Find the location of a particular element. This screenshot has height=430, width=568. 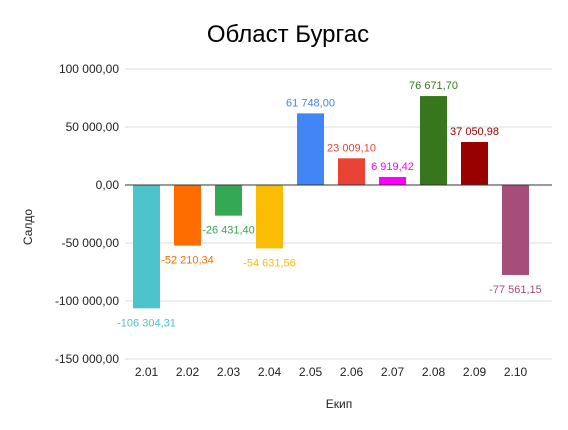

y-tick-label: 100 000,00 is located at coordinates (89, 69).